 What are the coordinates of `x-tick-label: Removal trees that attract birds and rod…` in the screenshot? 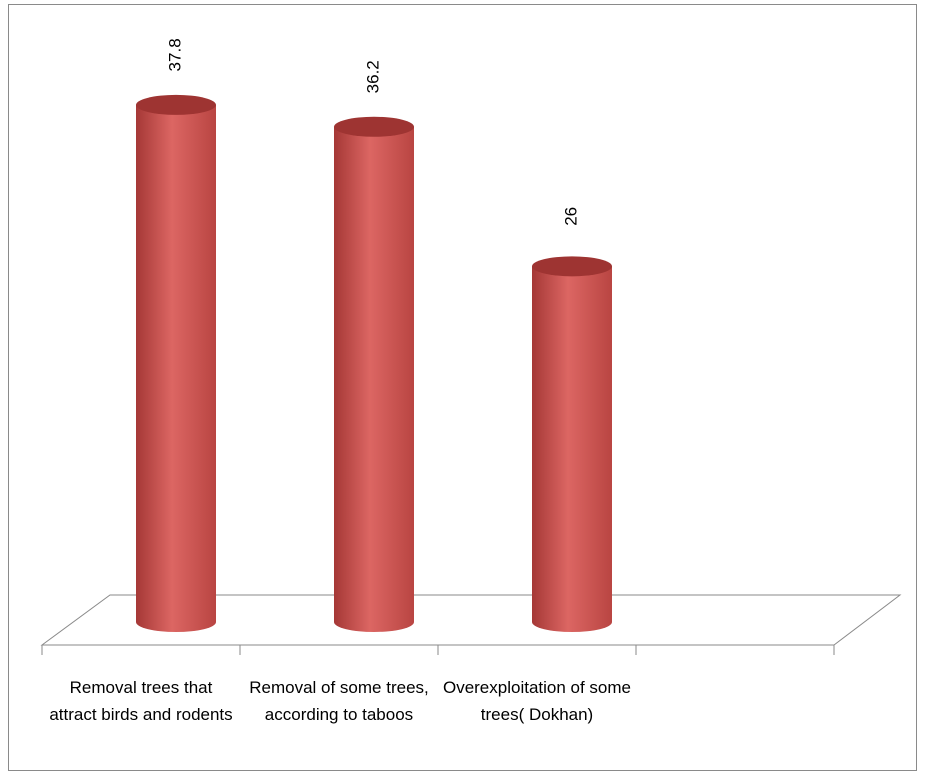 It's located at (141, 701).